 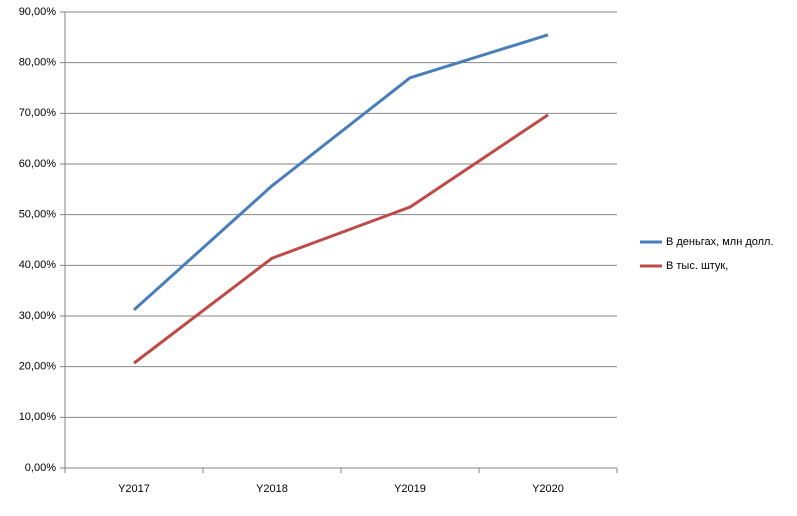 What do you see at coordinates (272, 489) in the screenshot?
I see `x-tick-label: Y2018` at bounding box center [272, 489].